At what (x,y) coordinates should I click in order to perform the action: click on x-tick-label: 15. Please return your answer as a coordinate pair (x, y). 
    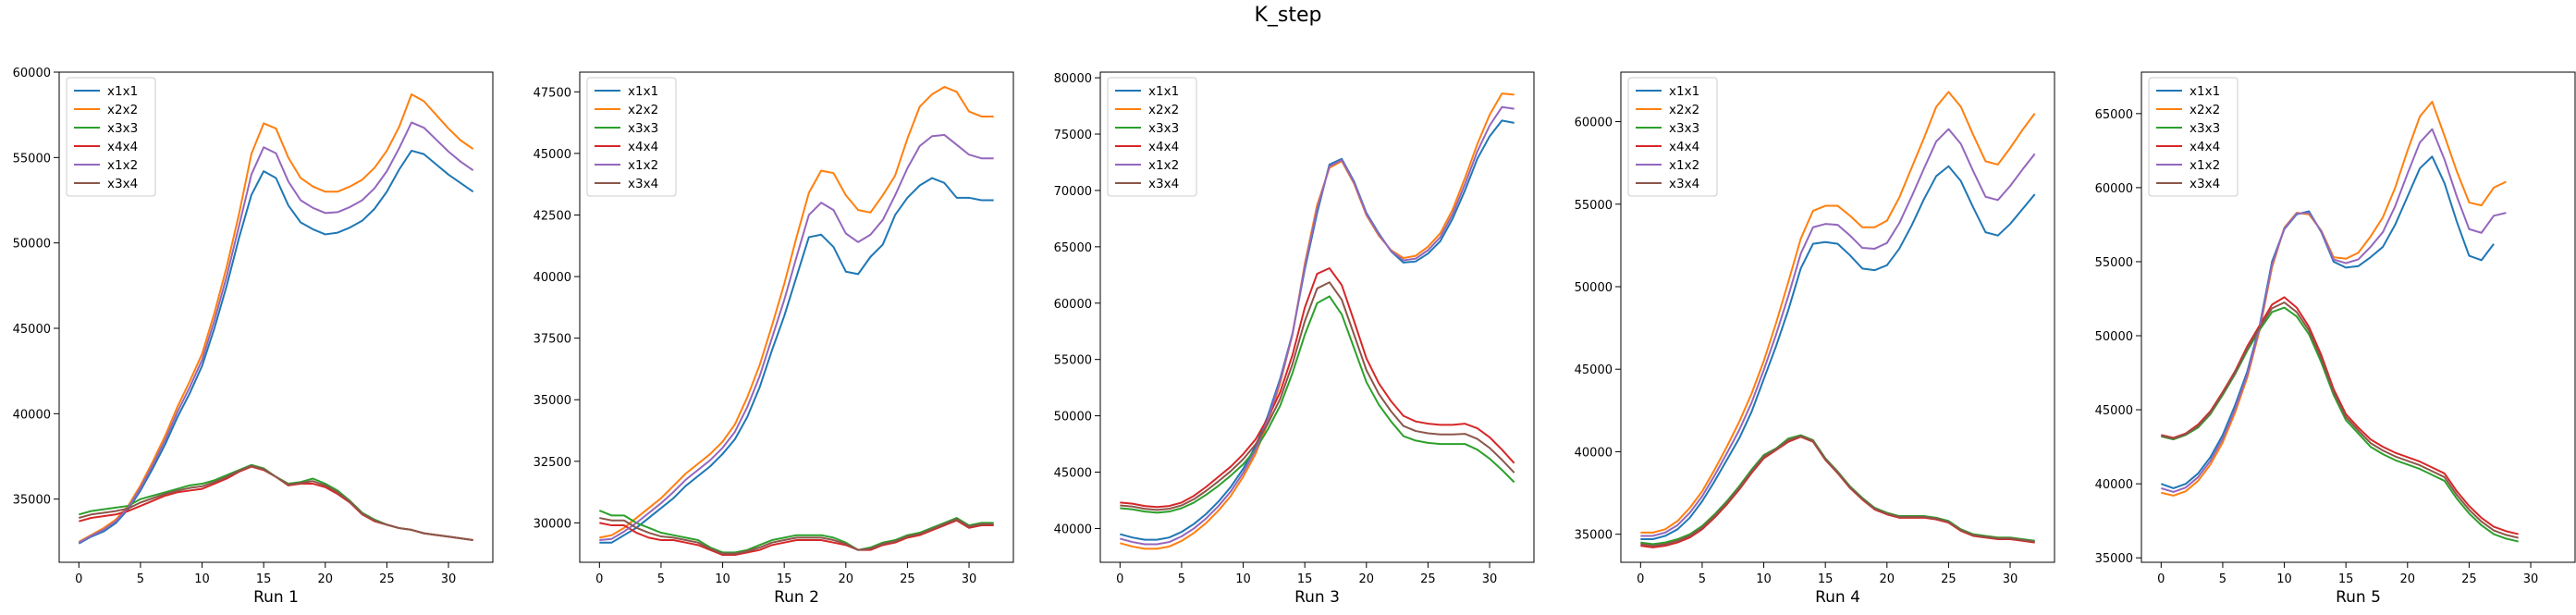
    Looking at the image, I should click on (1826, 579).